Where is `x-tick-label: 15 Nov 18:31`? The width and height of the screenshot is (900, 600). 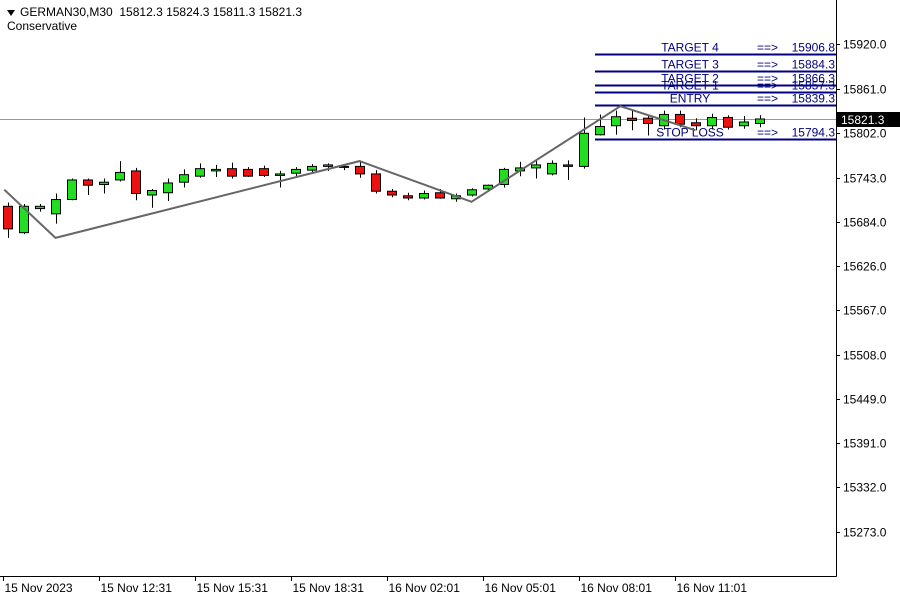
x-tick-label: 15 Nov 18:31 is located at coordinates (329, 588).